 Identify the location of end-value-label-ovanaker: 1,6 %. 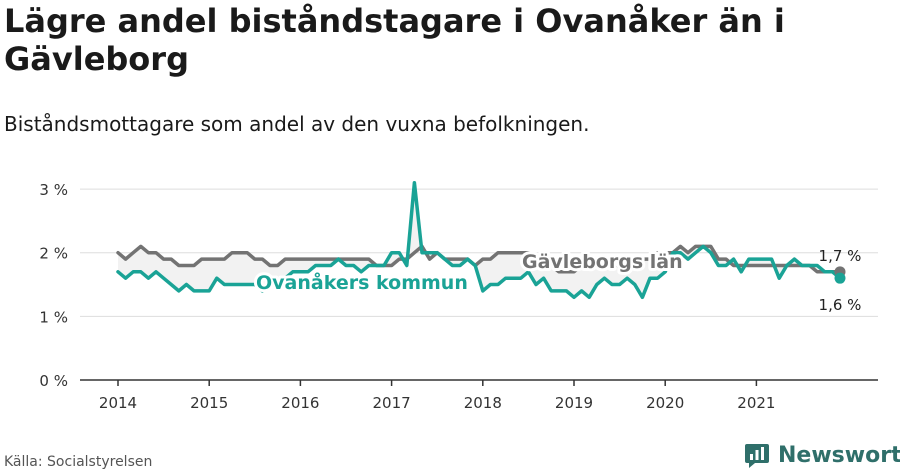
(840, 305).